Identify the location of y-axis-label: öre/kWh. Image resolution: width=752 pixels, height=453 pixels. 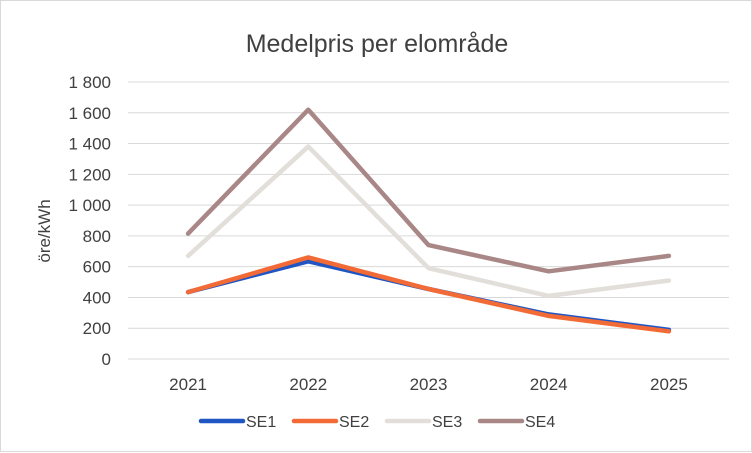
(44, 230).